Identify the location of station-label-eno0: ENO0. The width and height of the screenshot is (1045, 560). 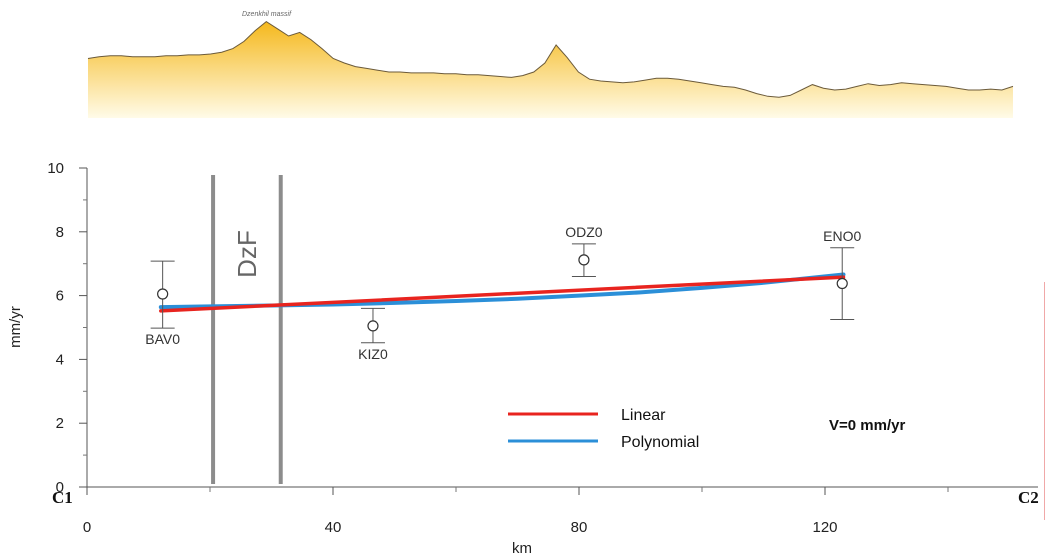
(842, 236).